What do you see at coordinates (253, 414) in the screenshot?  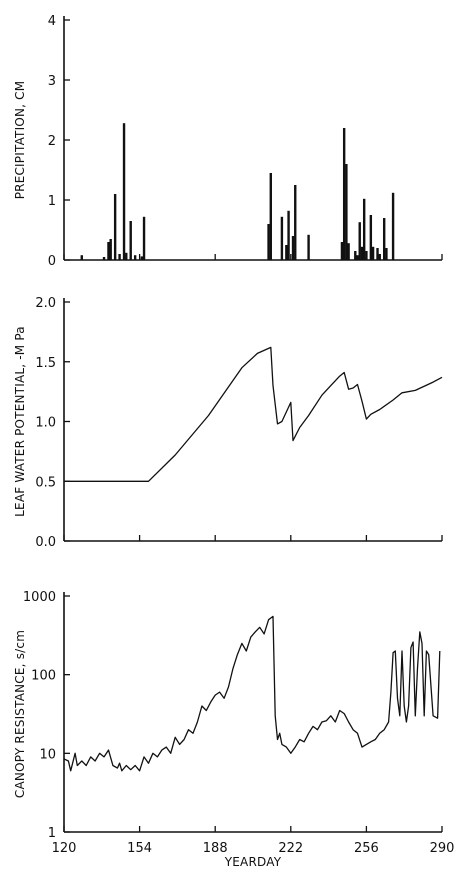 I see `leaf-water-potential-line` at bounding box center [253, 414].